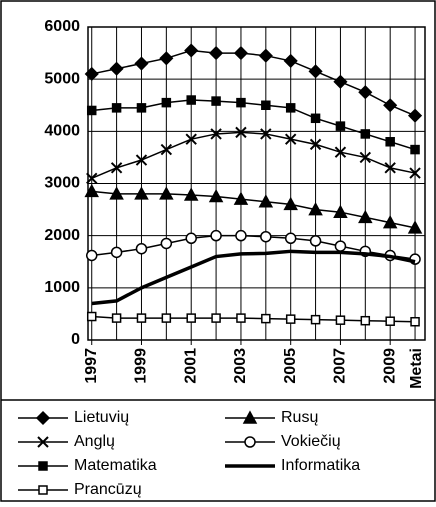 The height and width of the screenshot is (507, 436). Describe the element at coordinates (108, 489) in the screenshot. I see `legend-label: Prancūzų` at that location.